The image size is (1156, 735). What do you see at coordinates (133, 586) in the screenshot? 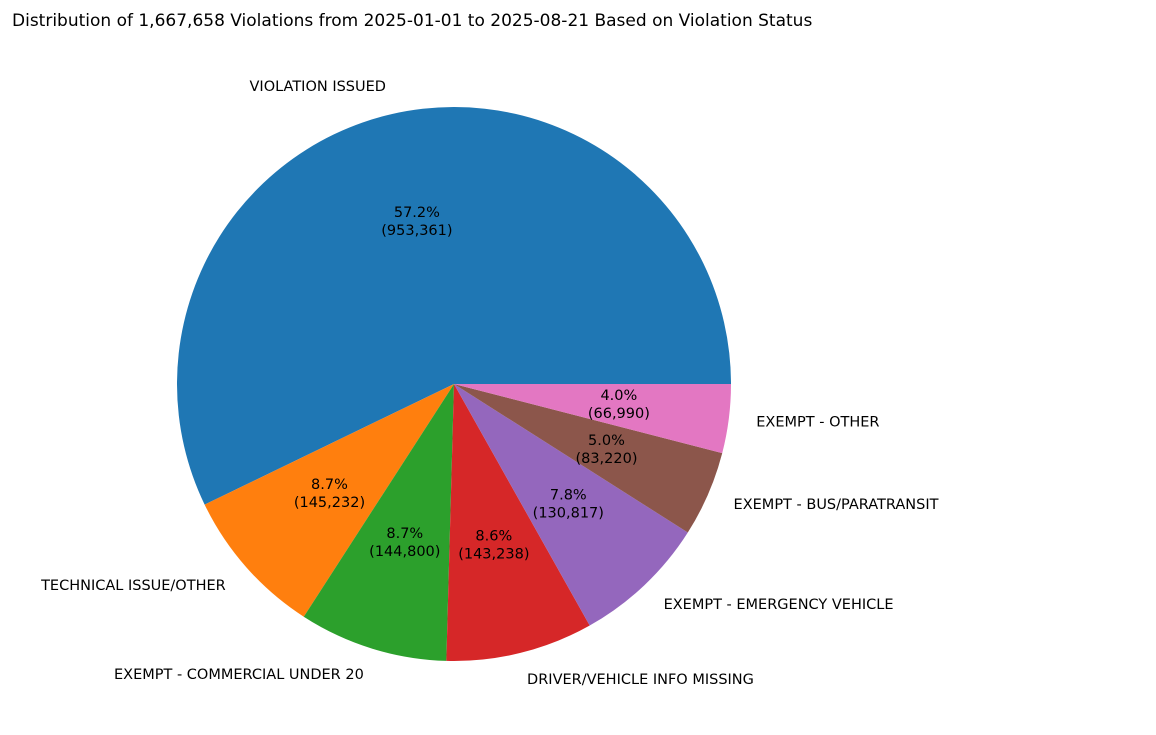
I see `slice-label-technical-issue-other: TECHNICAL ISSUE/OTHER` at bounding box center [133, 586].